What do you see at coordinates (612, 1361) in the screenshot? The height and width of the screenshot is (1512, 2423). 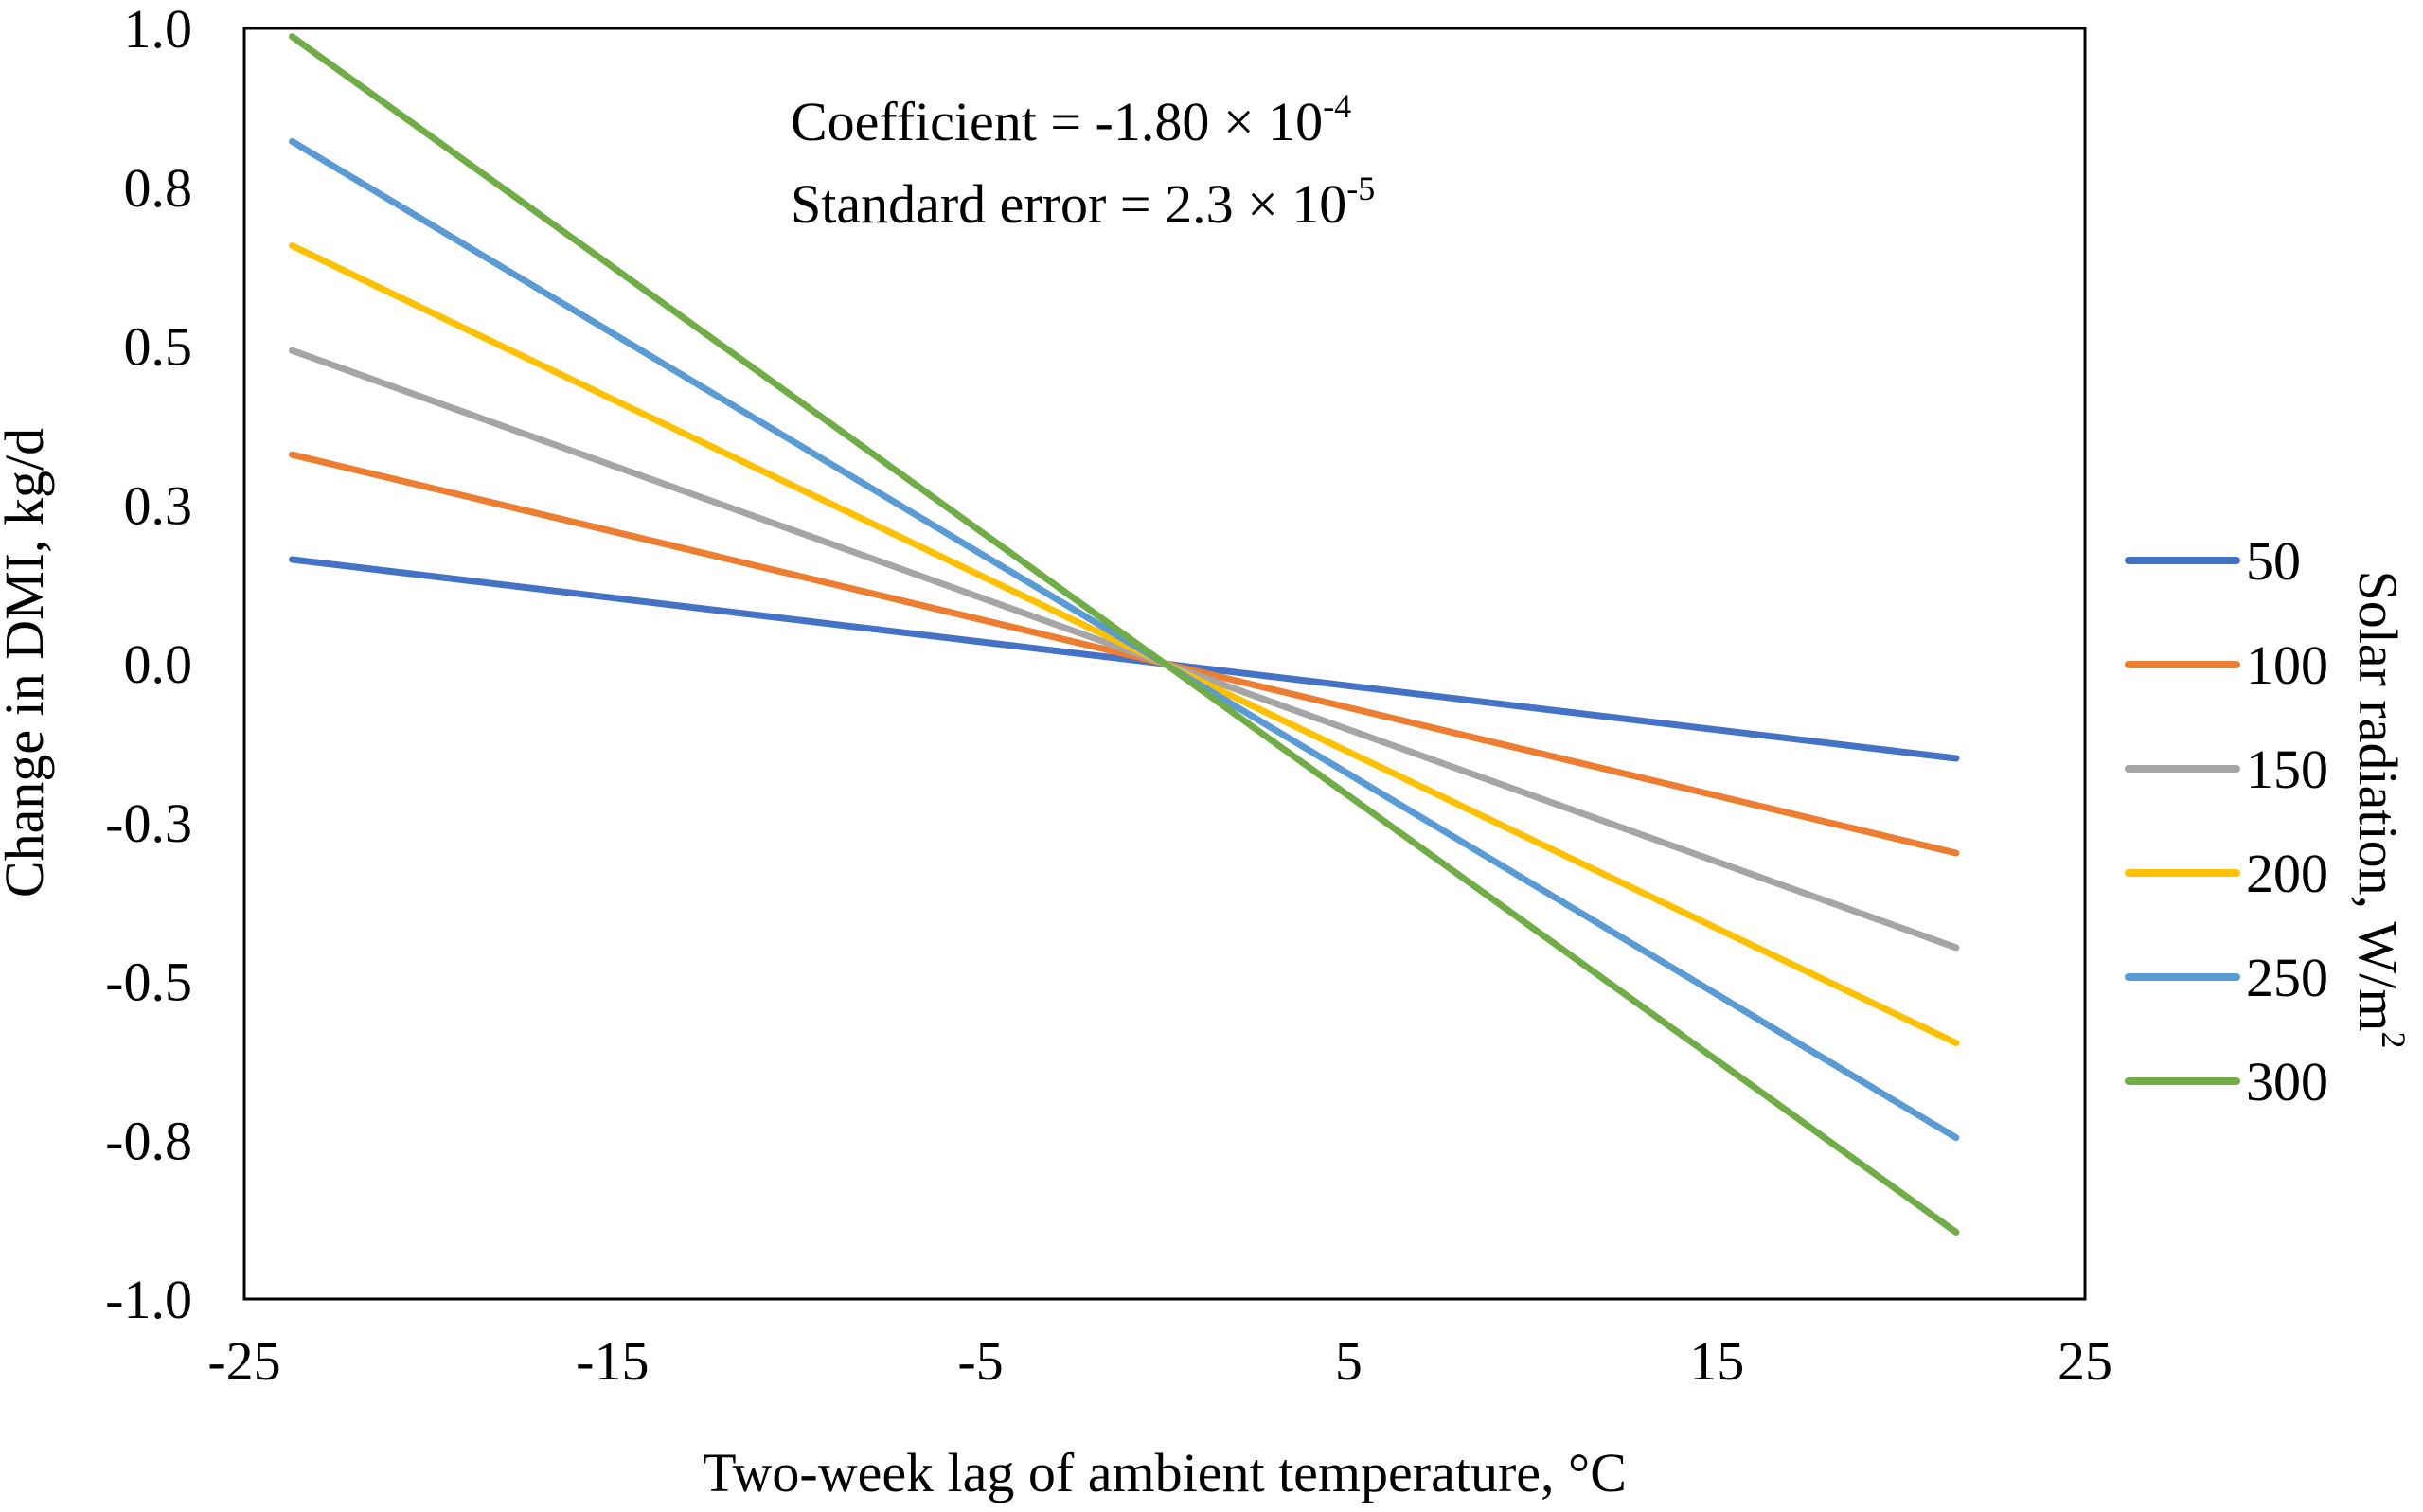 I see `x-tick-label: -15` at bounding box center [612, 1361].